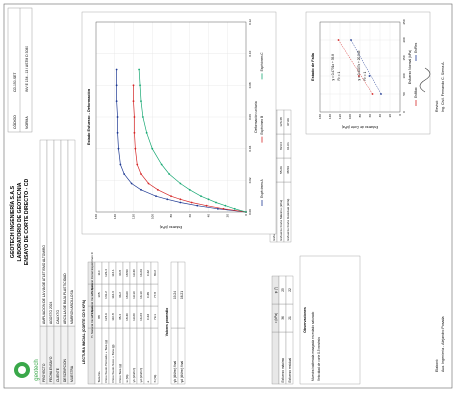 This screenshot has height=397, width=456. What do you see at coordinates (50, 233) in the screenshot?
I see `project-value-cell` at bounding box center [50, 233].